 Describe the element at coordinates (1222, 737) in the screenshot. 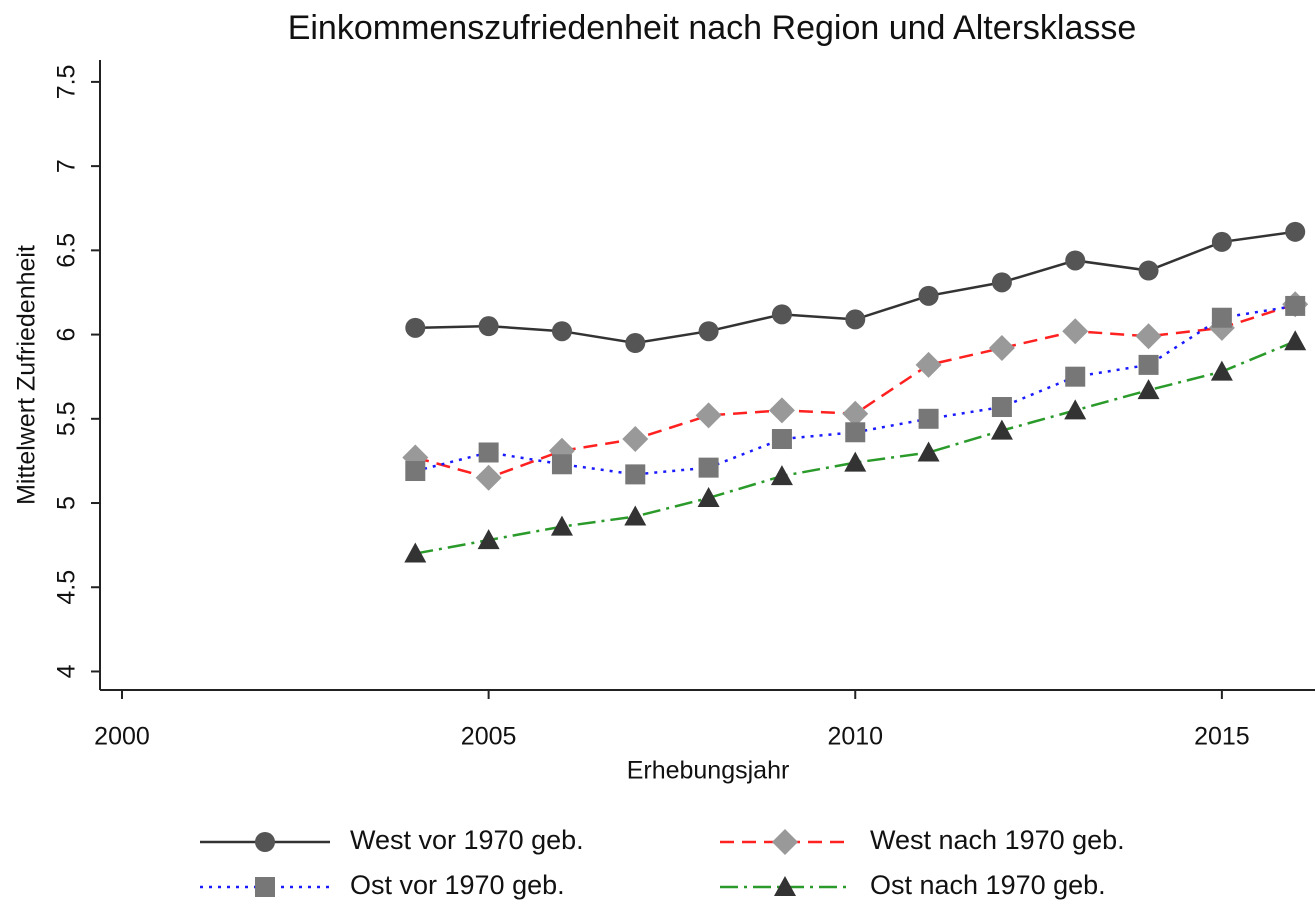

I see `x-tick-label: 2015` at that location.